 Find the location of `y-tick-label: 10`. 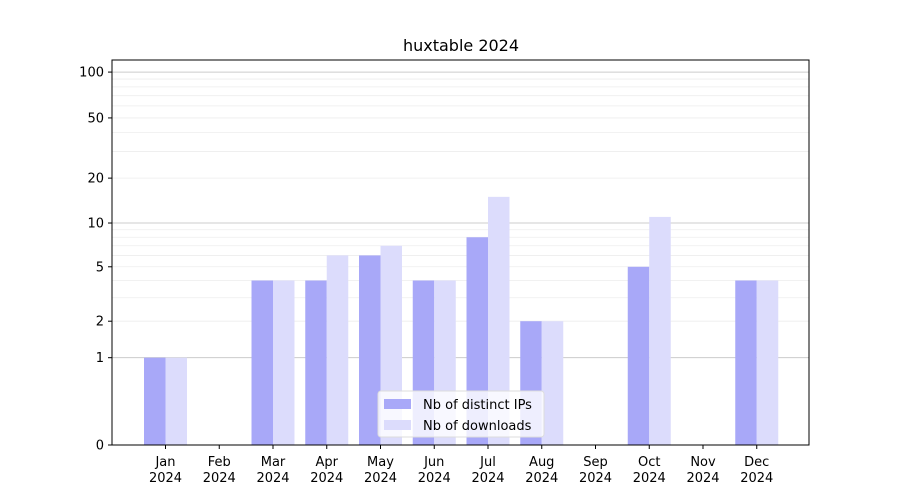

y-tick-label: 10 is located at coordinates (95, 224).